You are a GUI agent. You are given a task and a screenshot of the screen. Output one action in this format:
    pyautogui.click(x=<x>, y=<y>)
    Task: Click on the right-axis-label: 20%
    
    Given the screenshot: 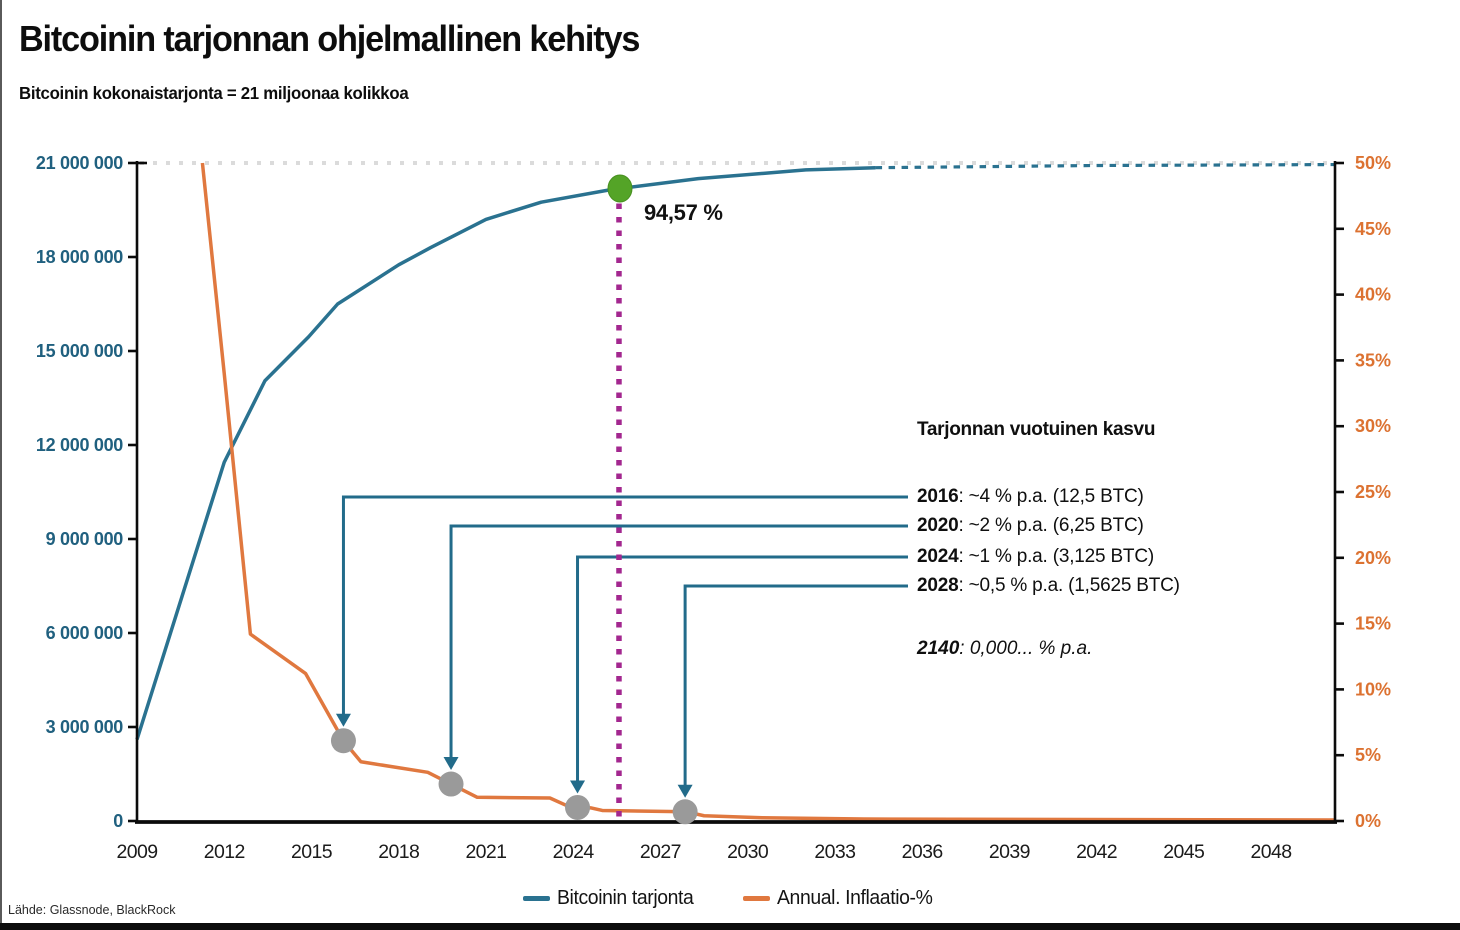 What is the action you would take?
    pyautogui.click(x=1373, y=558)
    